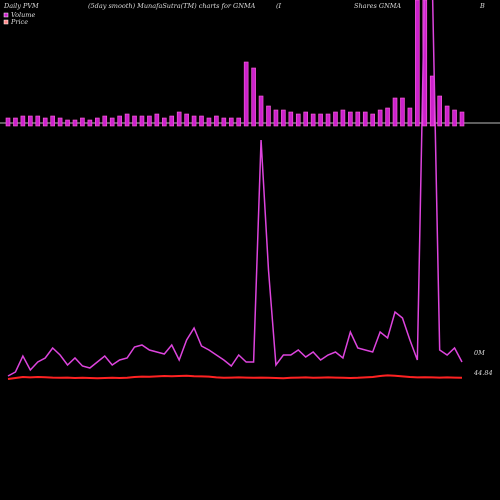  I want to click on legend-label: Price, so click(19, 22).